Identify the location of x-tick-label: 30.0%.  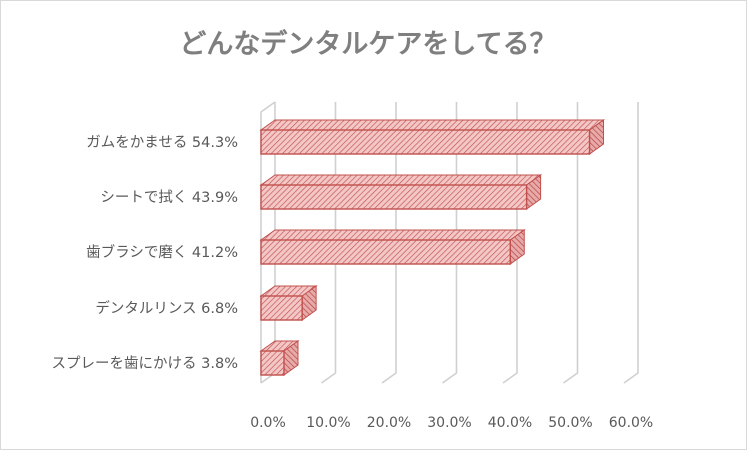
(449, 423).